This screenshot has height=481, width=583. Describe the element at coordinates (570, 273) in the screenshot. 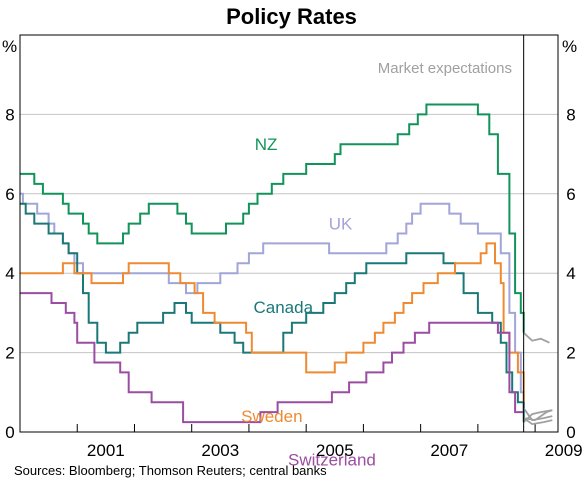

I see `y-tick-label-right: 4` at that location.